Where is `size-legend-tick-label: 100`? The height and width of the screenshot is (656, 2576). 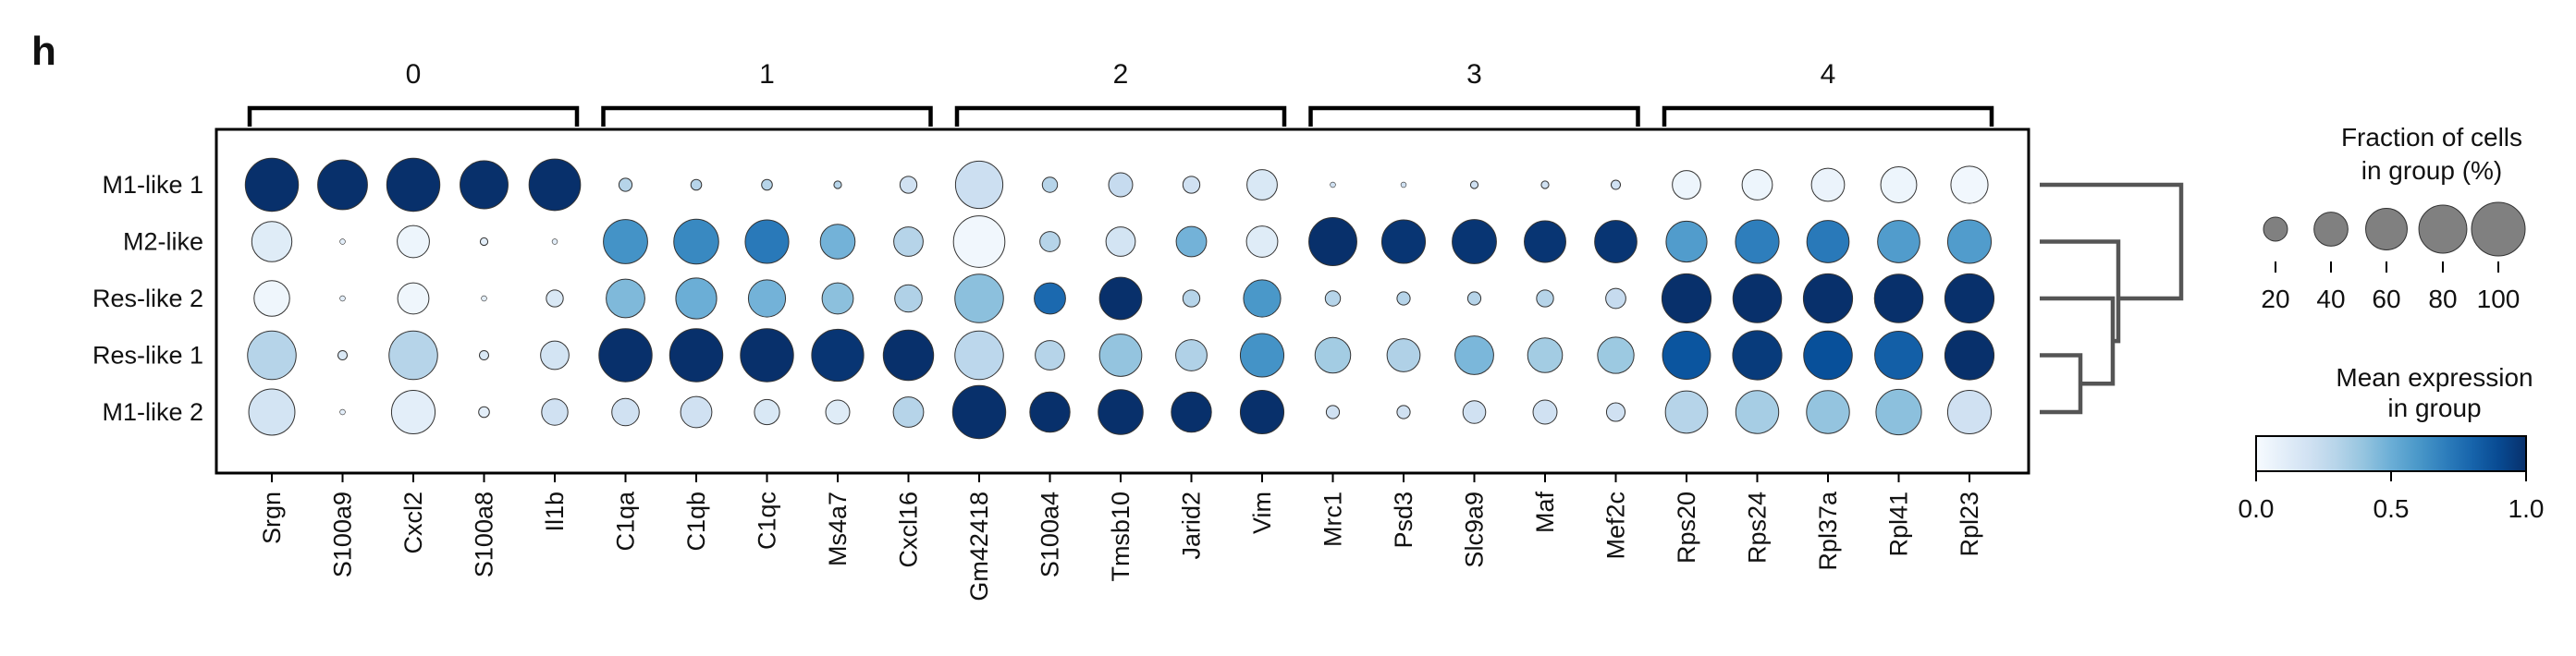
size-legend-tick-label: 100 is located at coordinates (2499, 299).